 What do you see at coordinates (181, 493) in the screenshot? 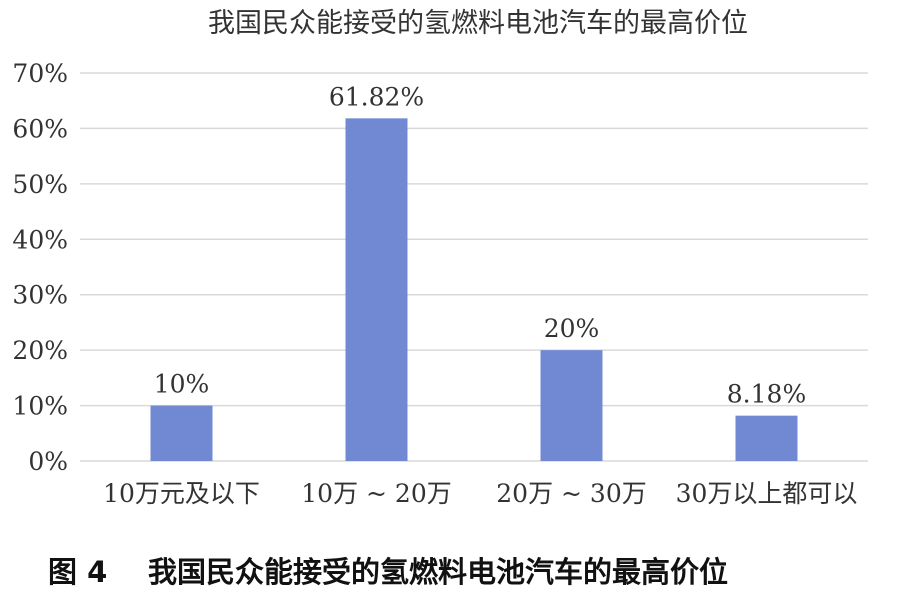
I see `x-tick-label: 10万元及以下` at bounding box center [181, 493].